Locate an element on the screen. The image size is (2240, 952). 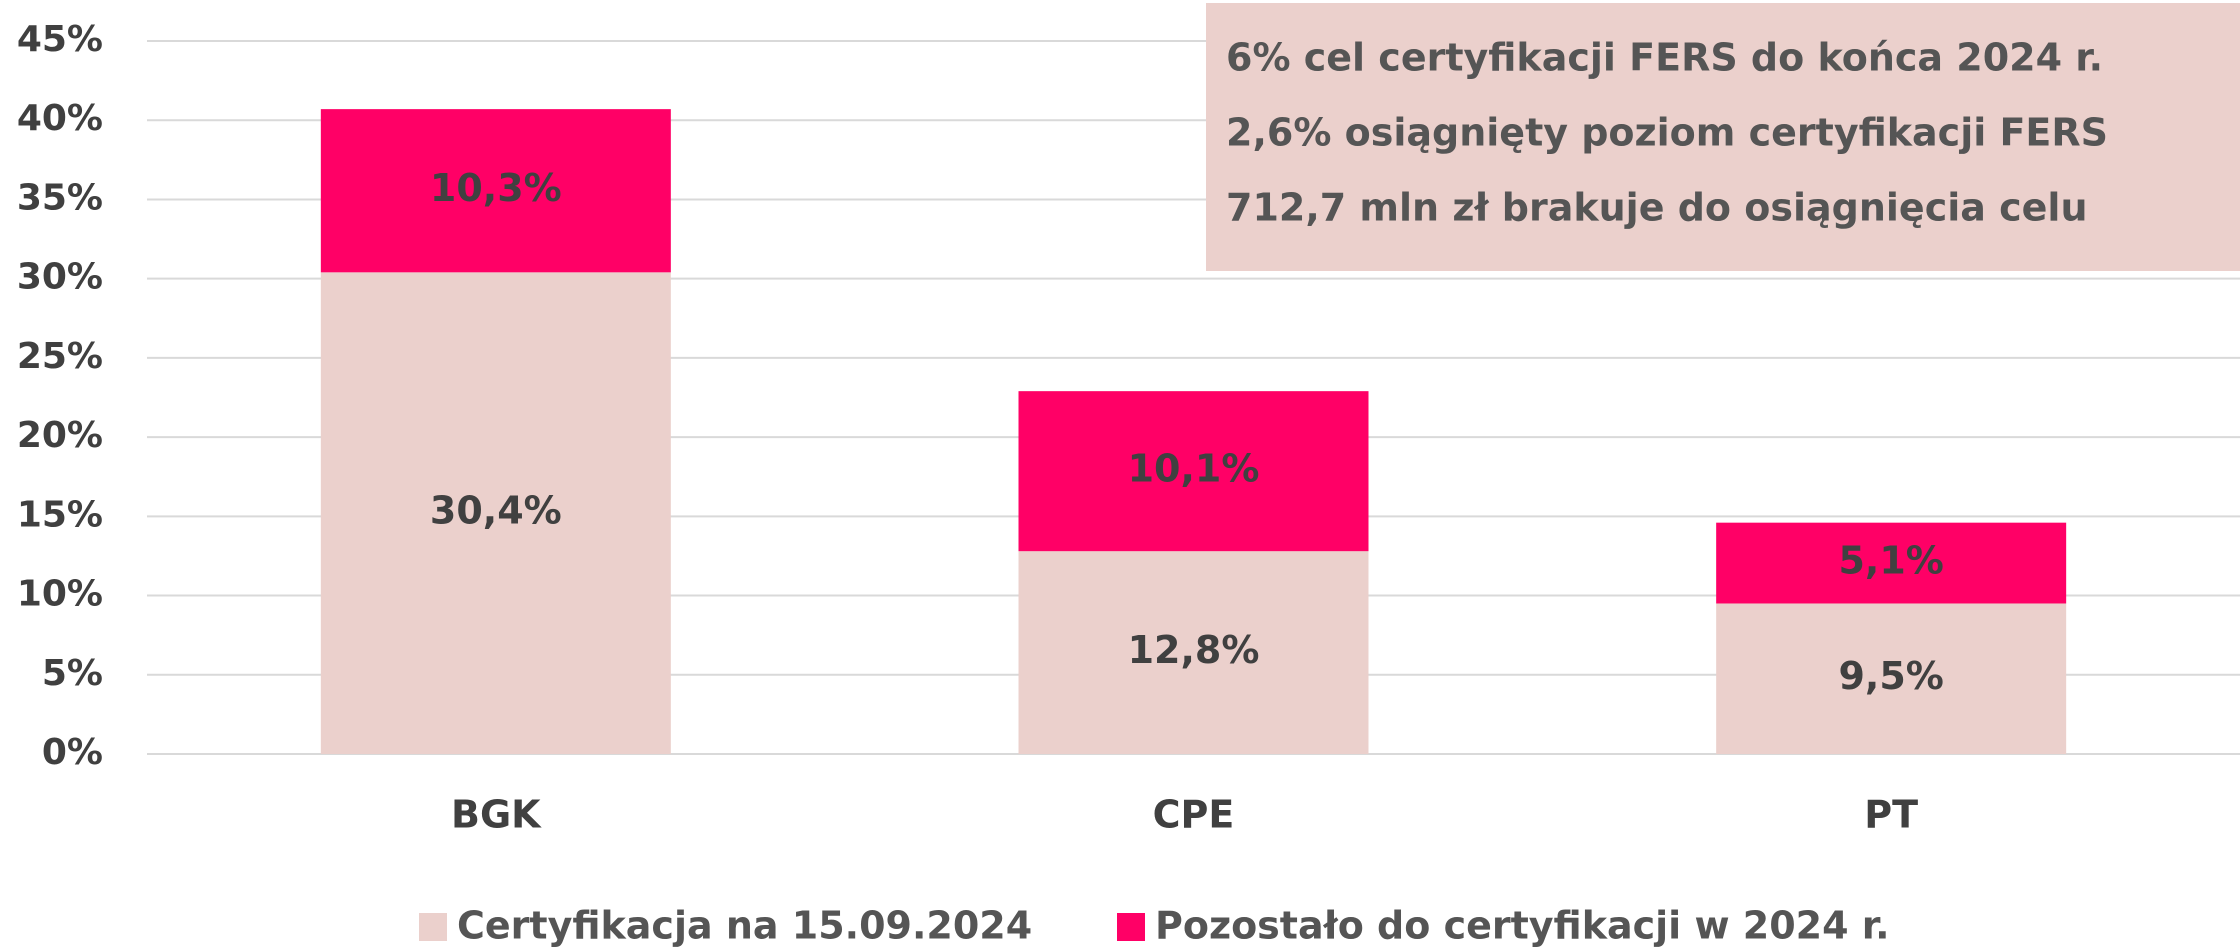
y-tick-label: 40% is located at coordinates (60, 118).